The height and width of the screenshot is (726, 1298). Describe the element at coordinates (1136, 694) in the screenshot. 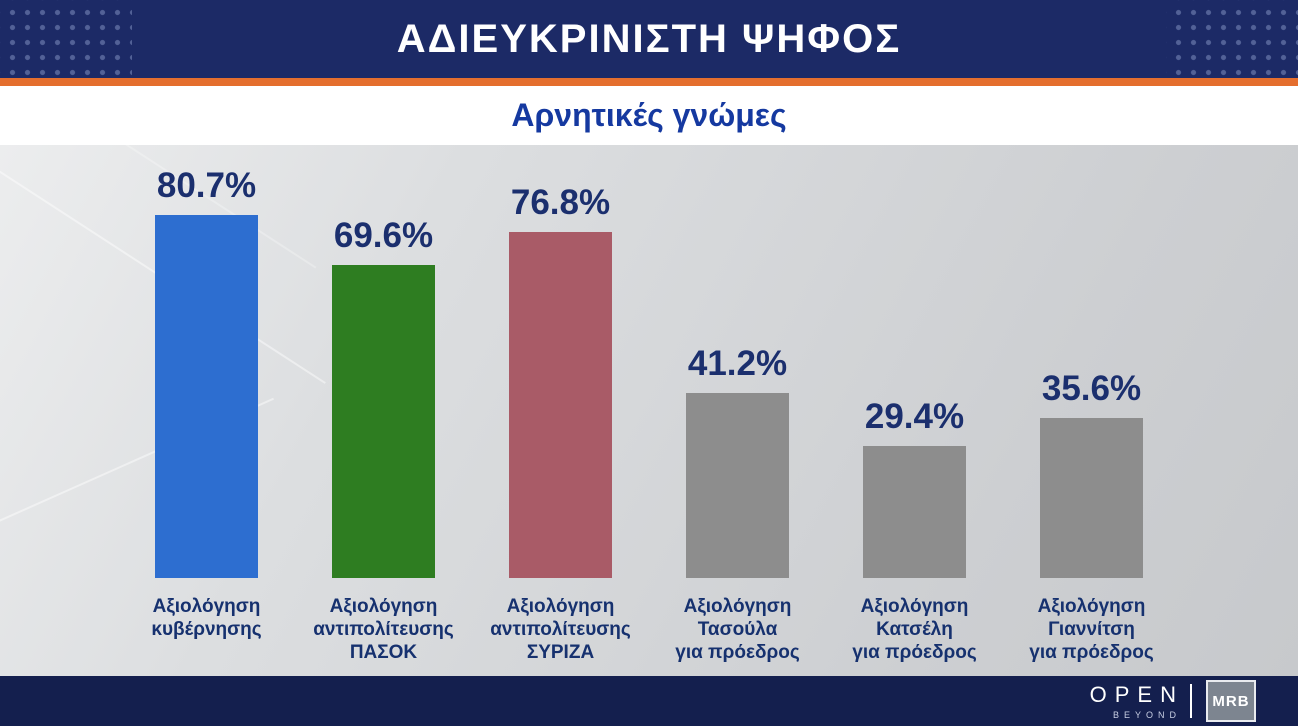

I see `open-logo-text: OPEN` at that location.